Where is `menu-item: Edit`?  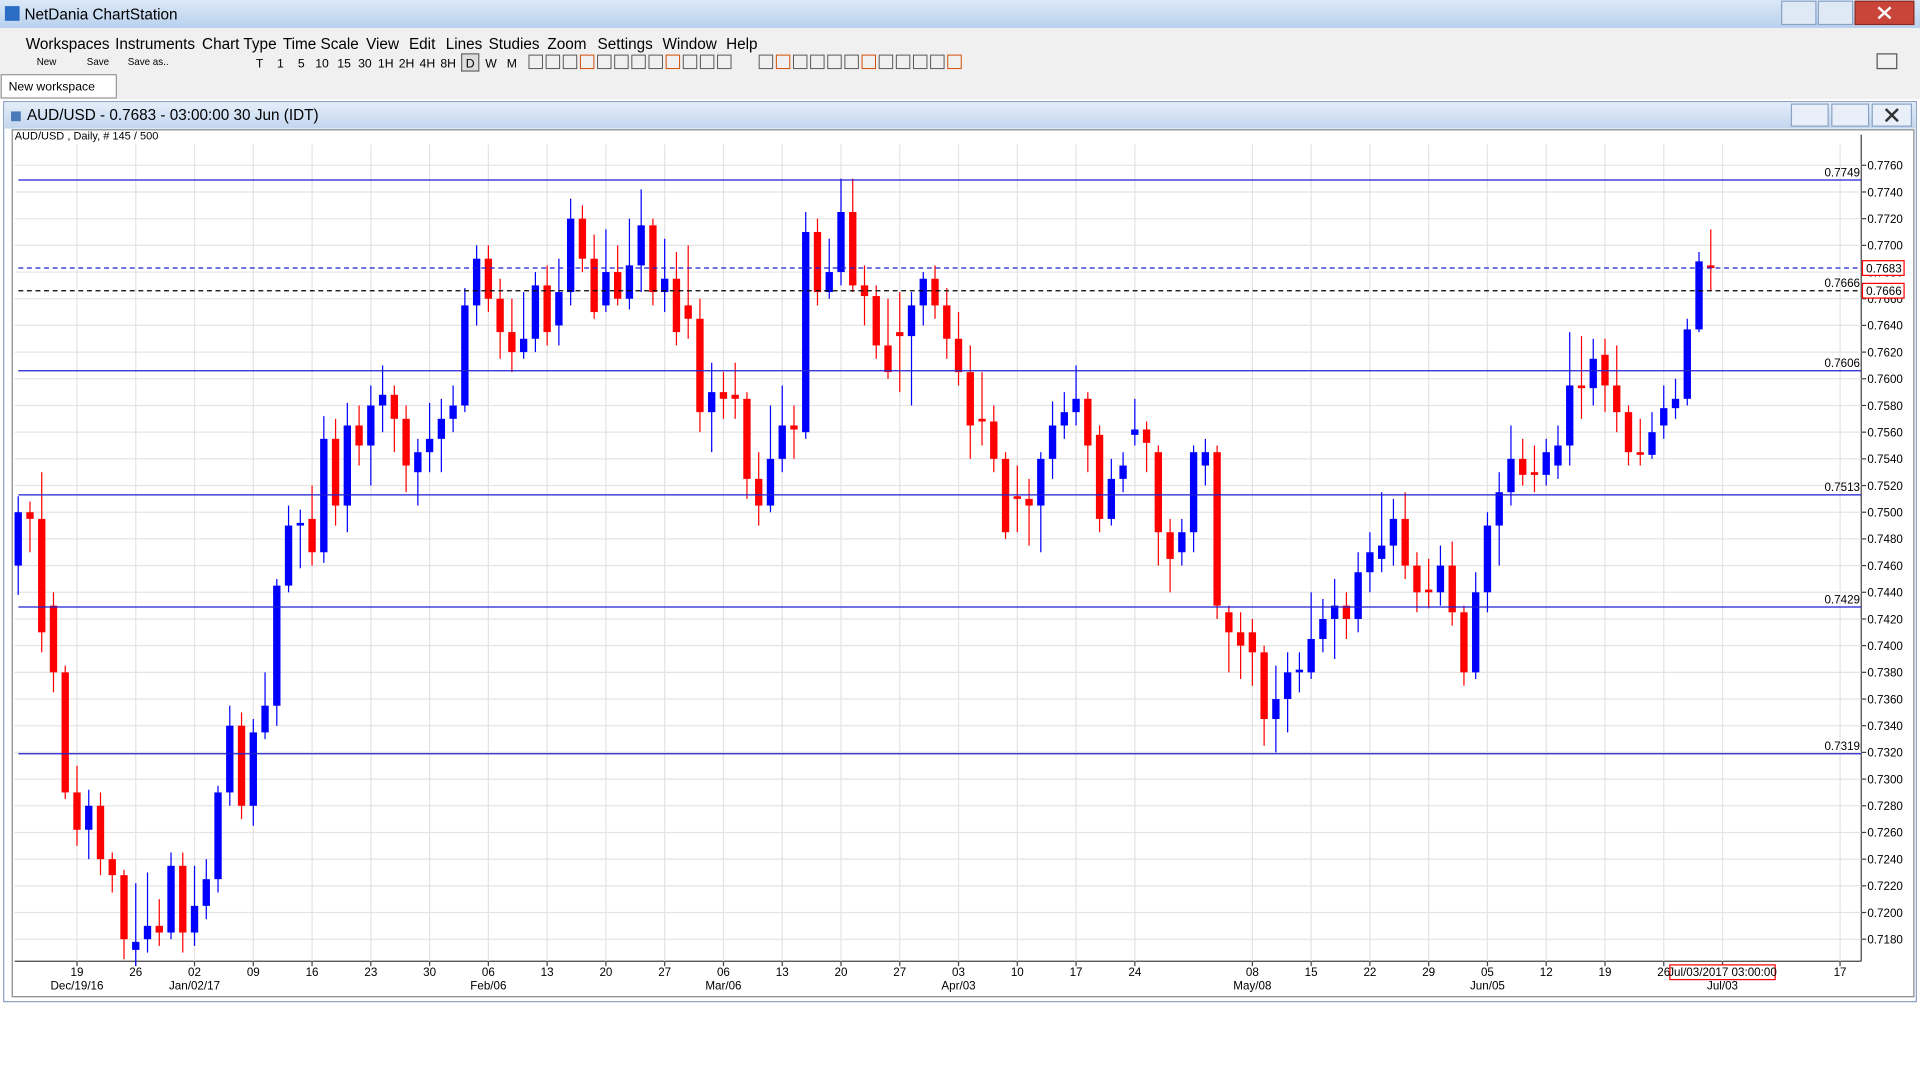
menu-item: Edit is located at coordinates (422, 44).